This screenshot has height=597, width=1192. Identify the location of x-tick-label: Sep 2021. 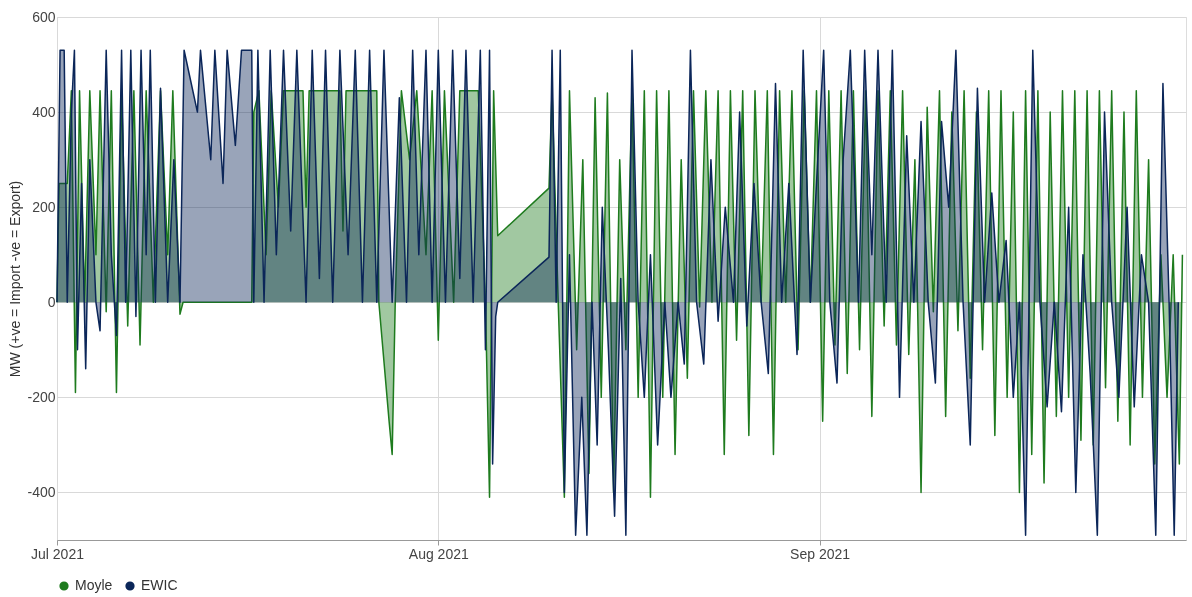
(820, 553).